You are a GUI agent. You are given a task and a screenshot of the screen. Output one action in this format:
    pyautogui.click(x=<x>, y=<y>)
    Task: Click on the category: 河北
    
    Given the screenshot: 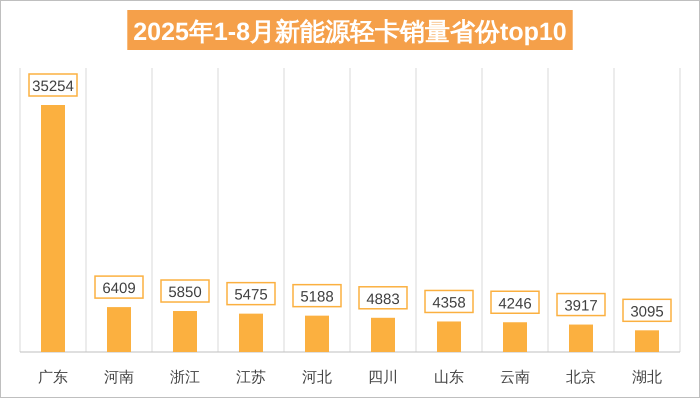 What is the action you would take?
    pyautogui.click(x=317, y=377)
    